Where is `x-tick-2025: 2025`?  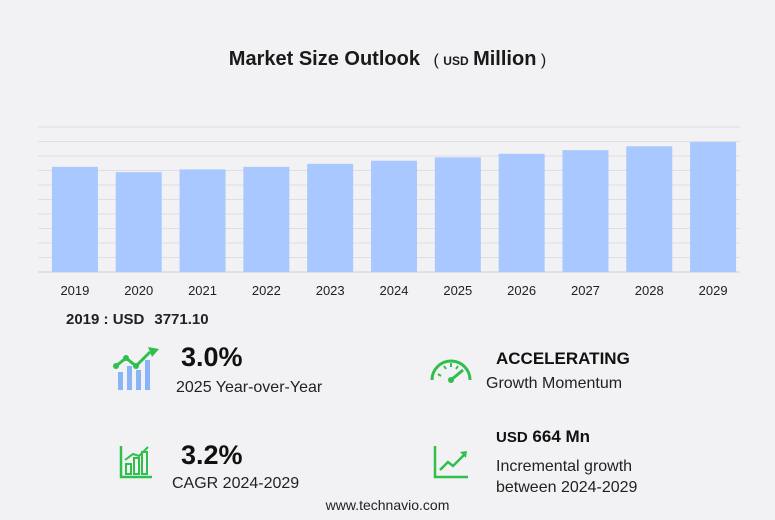 x-tick-2025: 2025 is located at coordinates (457, 290).